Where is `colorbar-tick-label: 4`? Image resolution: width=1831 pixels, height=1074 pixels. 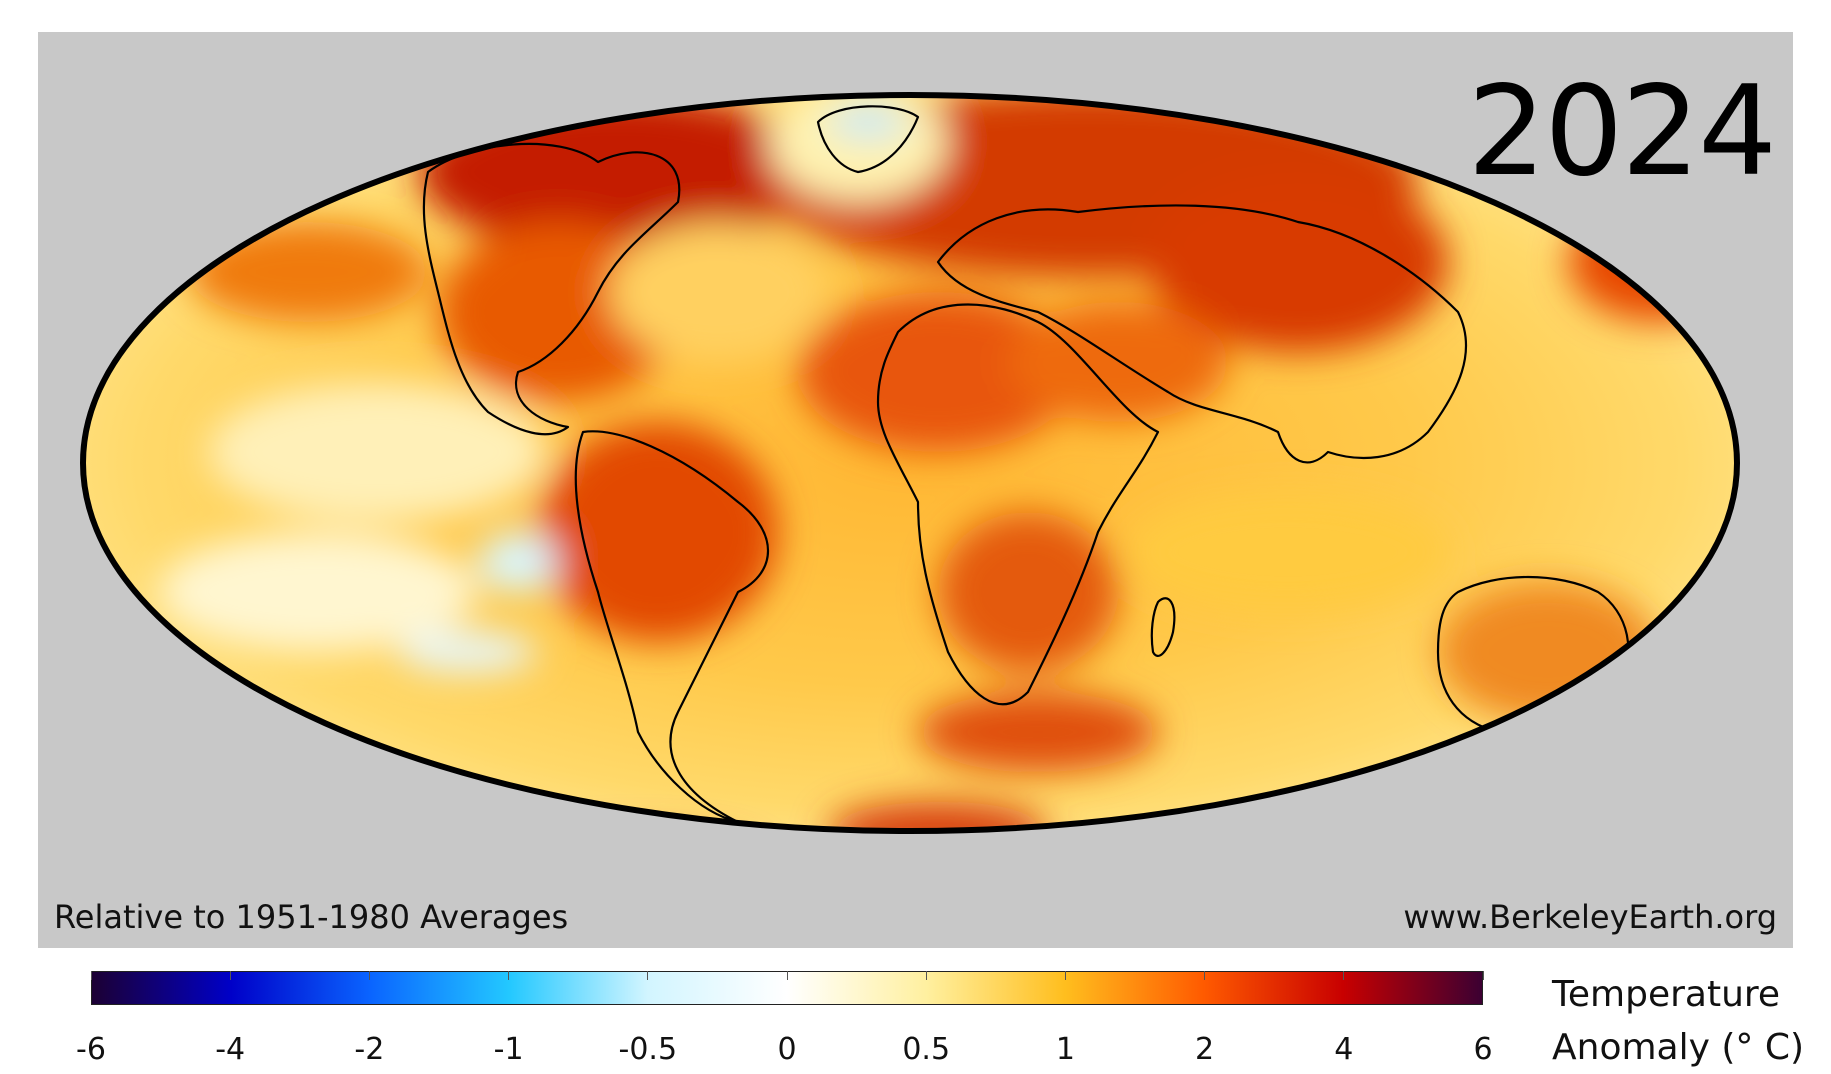 colorbar-tick-label: 4 is located at coordinates (1344, 1049).